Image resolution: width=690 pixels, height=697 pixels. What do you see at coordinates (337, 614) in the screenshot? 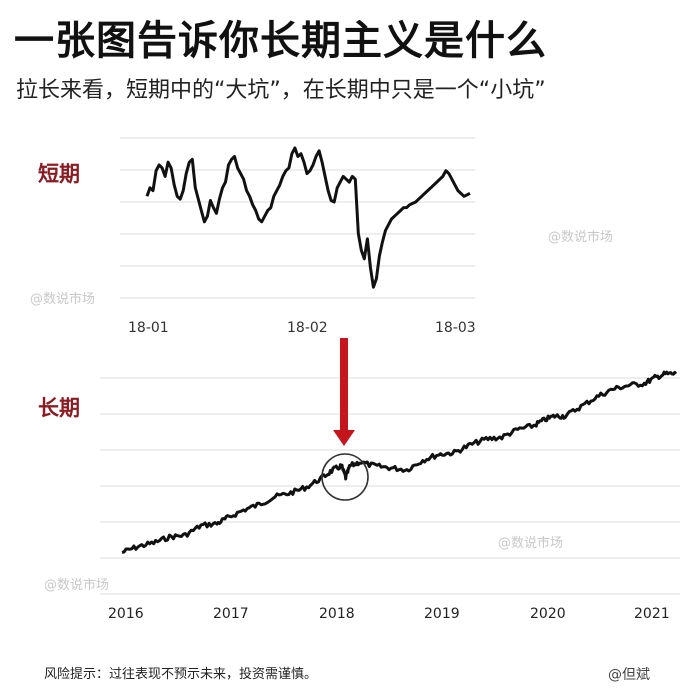
I see `long-x-tick: 2018` at bounding box center [337, 614].